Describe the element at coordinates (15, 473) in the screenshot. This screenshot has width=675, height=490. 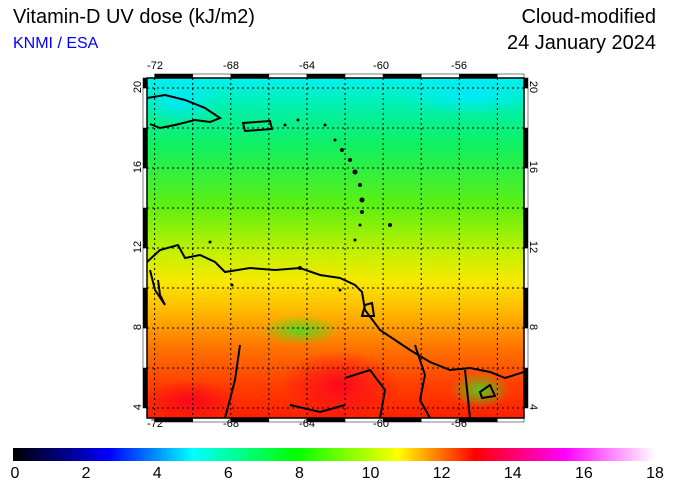
I see `colorbar-label: 0` at that location.